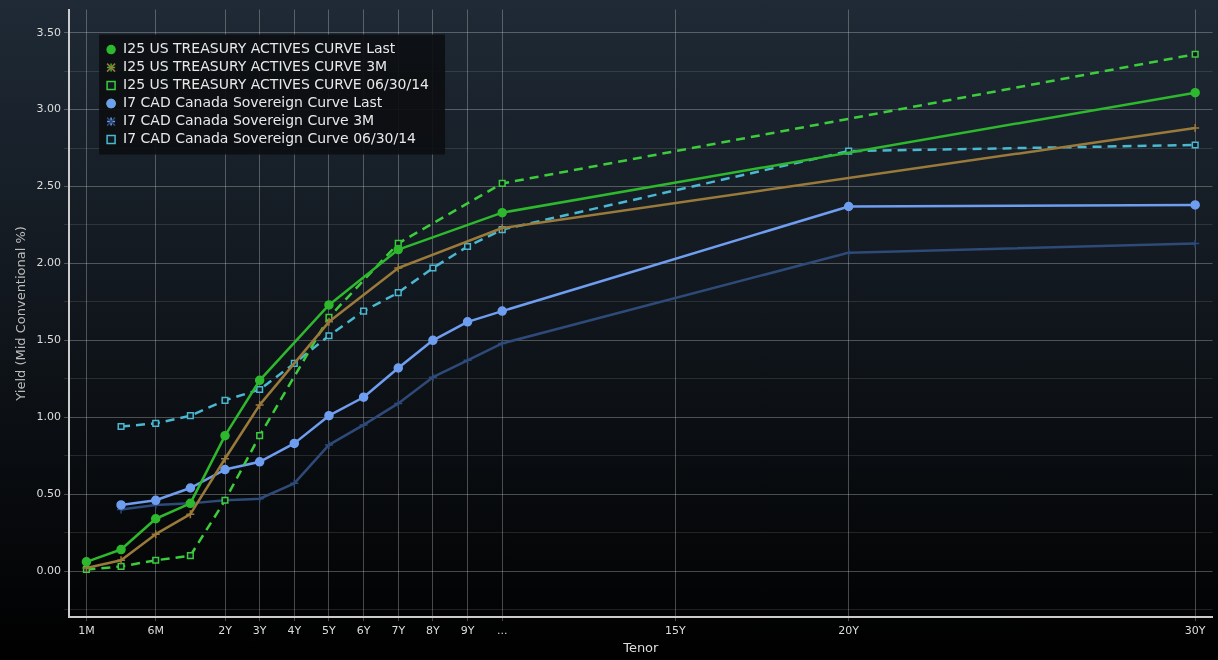 The width and height of the screenshot is (1218, 660). Describe the element at coordinates (433, 630) in the screenshot. I see `x-tick-label: 8Y` at that location.